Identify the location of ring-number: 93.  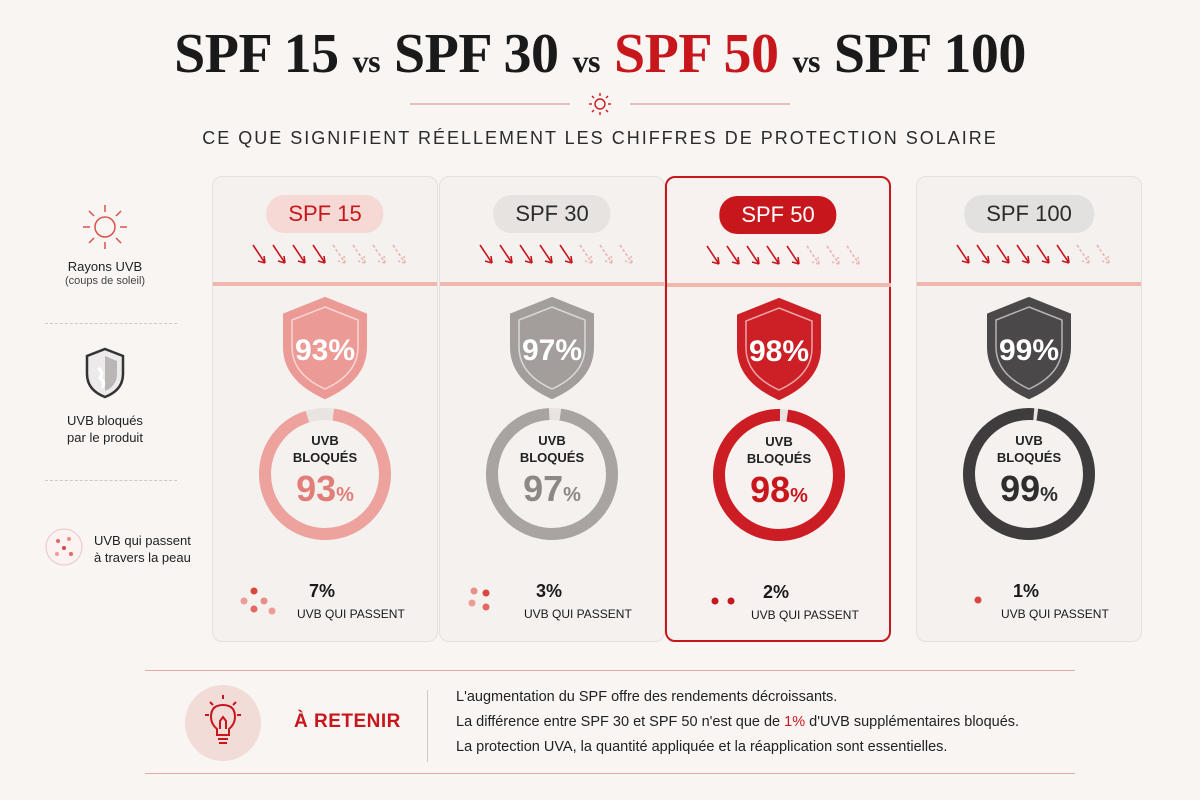
(316, 488).